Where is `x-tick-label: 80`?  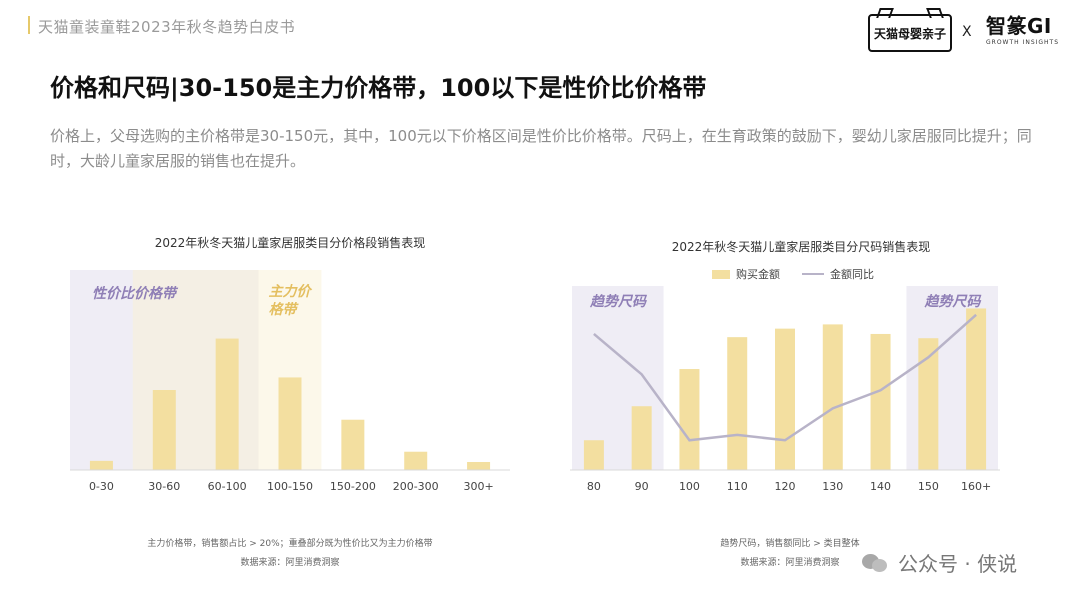 x-tick-label: 80 is located at coordinates (594, 486).